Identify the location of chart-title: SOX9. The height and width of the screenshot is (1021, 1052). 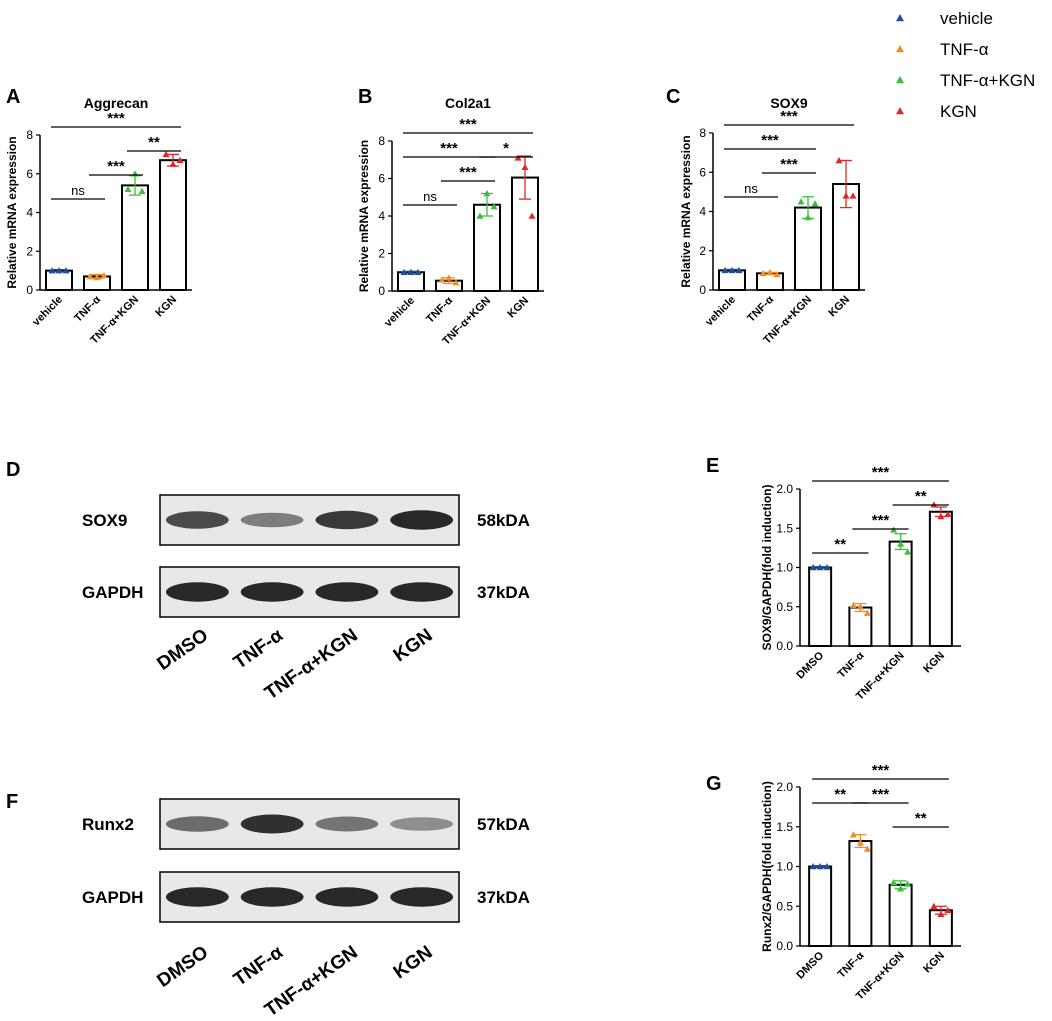
(789, 103).